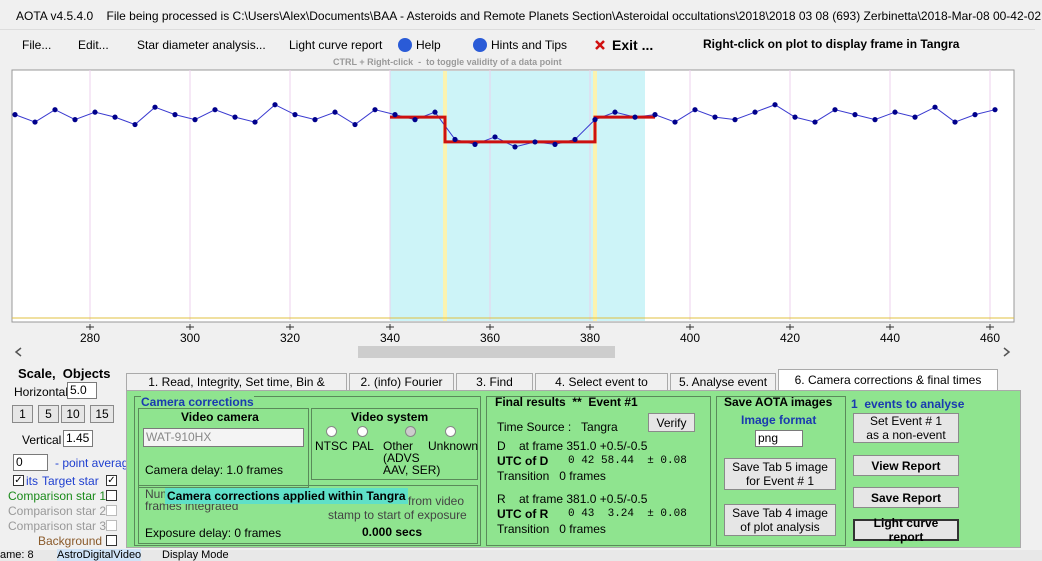 The width and height of the screenshot is (1042, 561). What do you see at coordinates (523, 461) in the screenshot?
I see `utc-d-label: UTC of D` at bounding box center [523, 461].